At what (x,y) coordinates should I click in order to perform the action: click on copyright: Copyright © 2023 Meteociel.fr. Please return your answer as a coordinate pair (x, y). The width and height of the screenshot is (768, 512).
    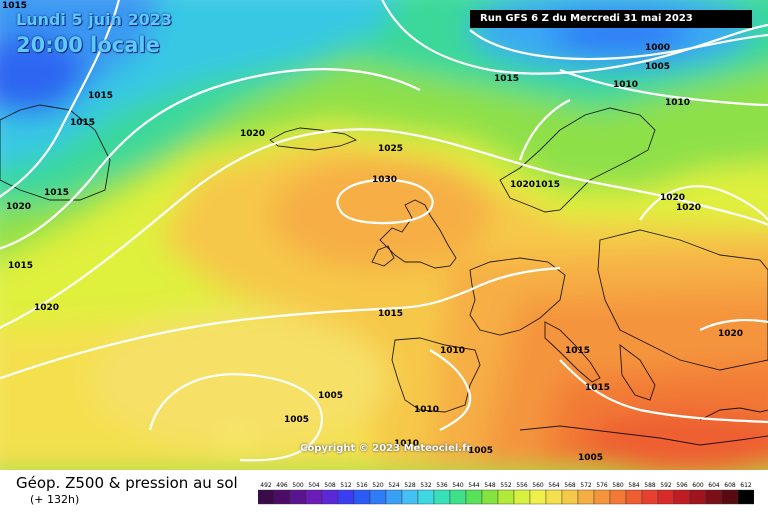
    Looking at the image, I should click on (386, 448).